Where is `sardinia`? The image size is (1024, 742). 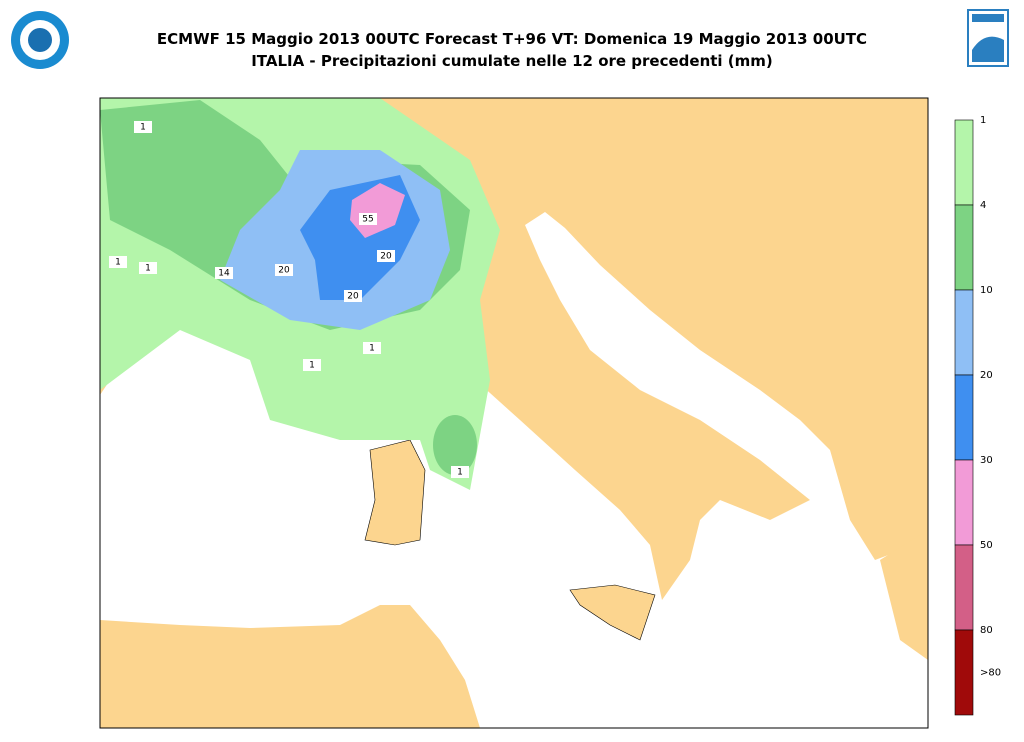 sardinia is located at coordinates (395, 492).